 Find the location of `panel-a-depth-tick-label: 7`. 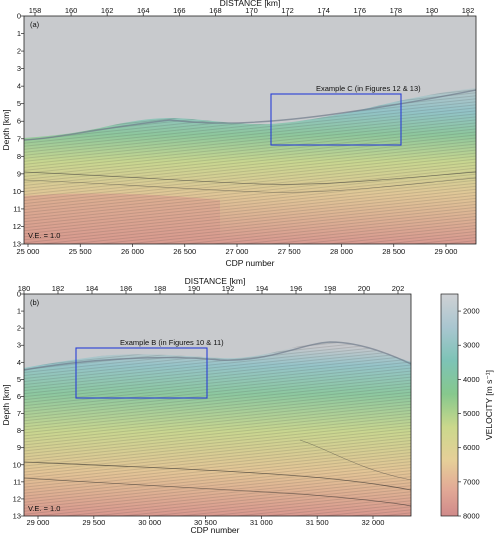

panel-a-depth-tick-label: 7 is located at coordinates (19, 138).